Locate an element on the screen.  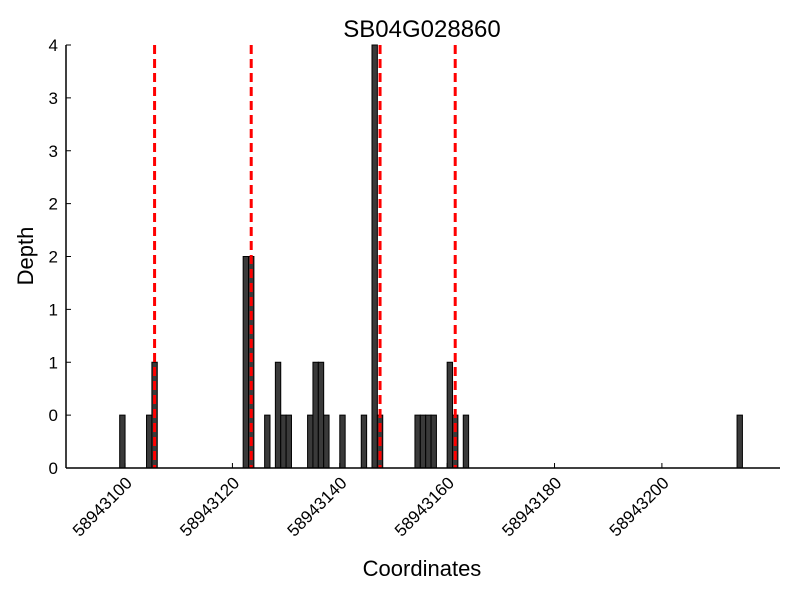
y-tick-label-5: 2 is located at coordinates (53, 204).